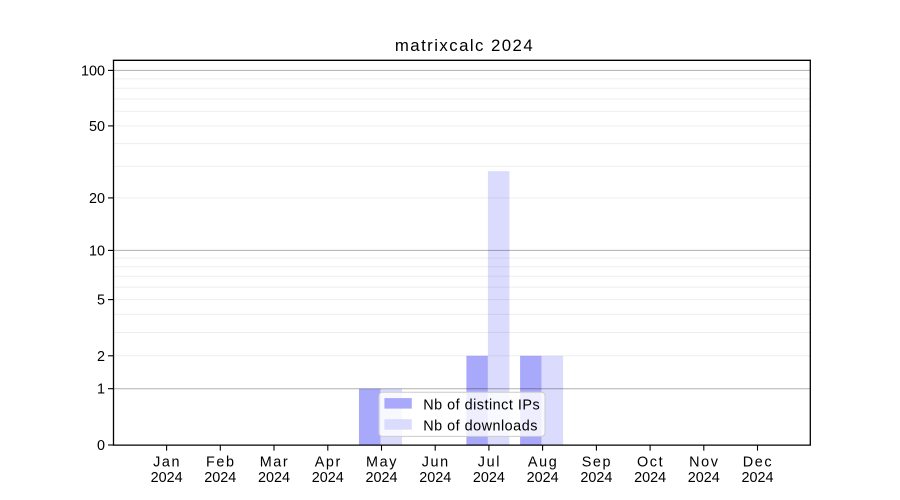  I want to click on svg-text: 2, so click(101, 357).